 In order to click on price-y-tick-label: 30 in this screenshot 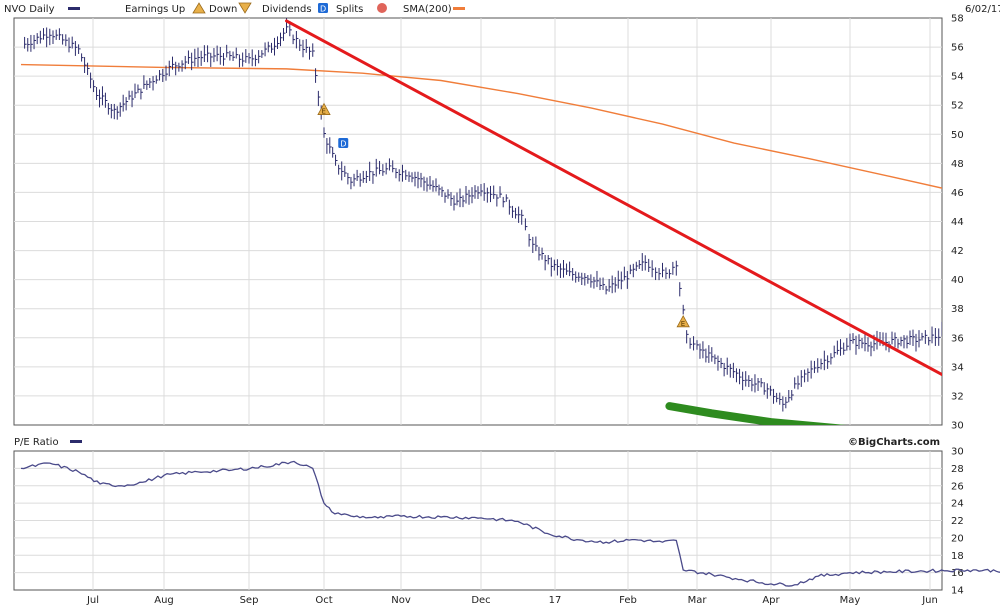, I will do `click(957, 426)`.